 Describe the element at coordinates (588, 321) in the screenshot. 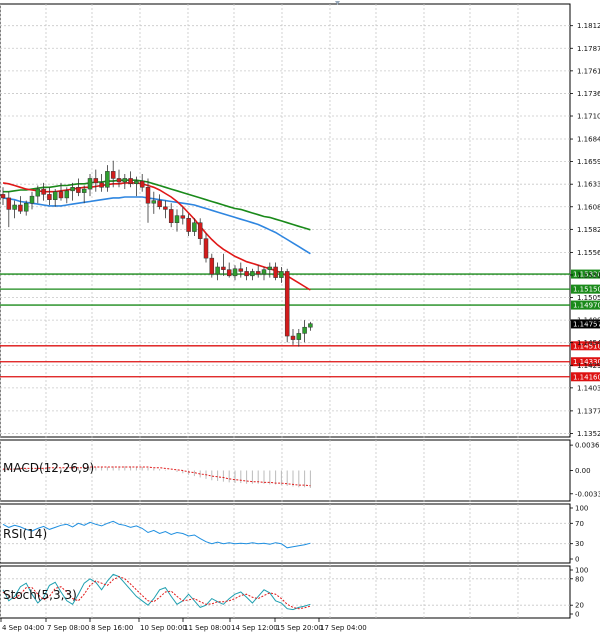

I see `price-tick-label-13: 1.14800` at that location.